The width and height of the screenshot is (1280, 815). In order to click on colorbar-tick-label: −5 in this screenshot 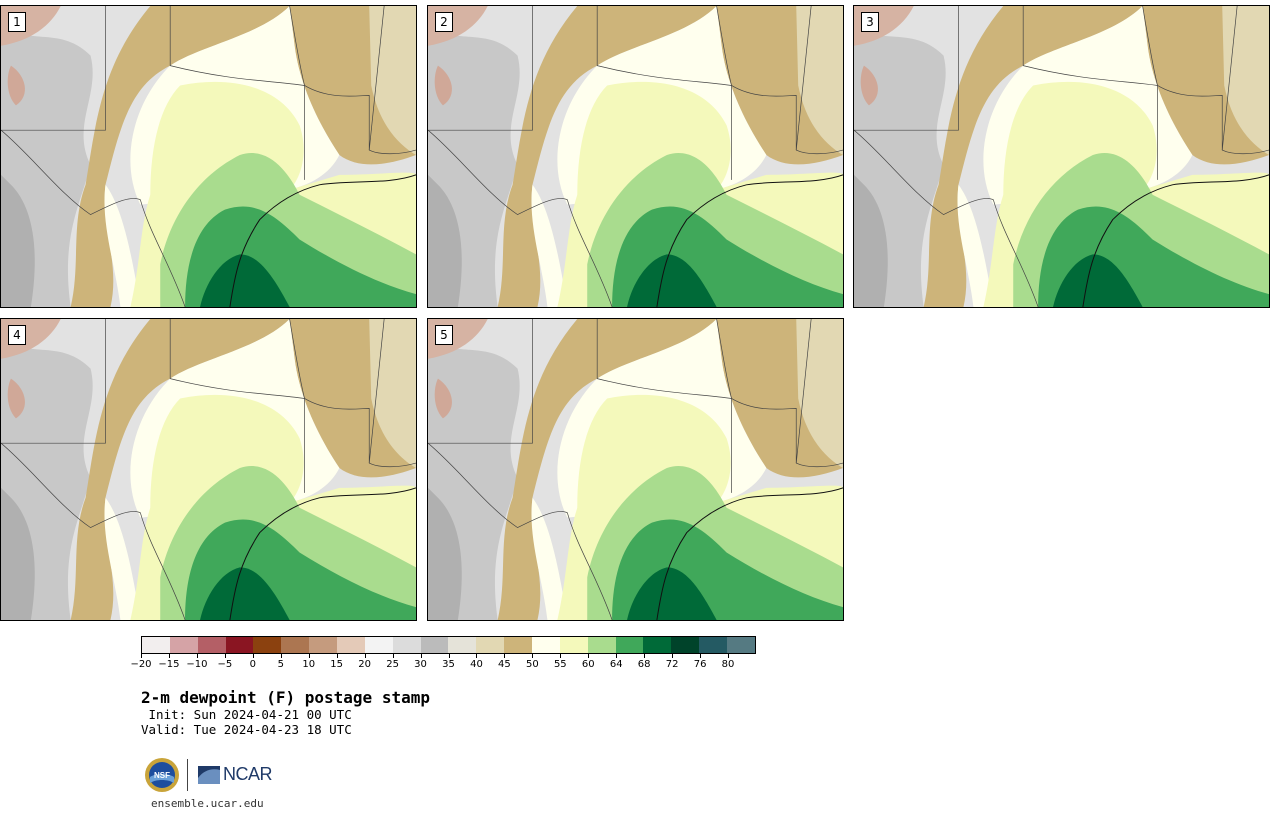, I will do `click(225, 664)`.